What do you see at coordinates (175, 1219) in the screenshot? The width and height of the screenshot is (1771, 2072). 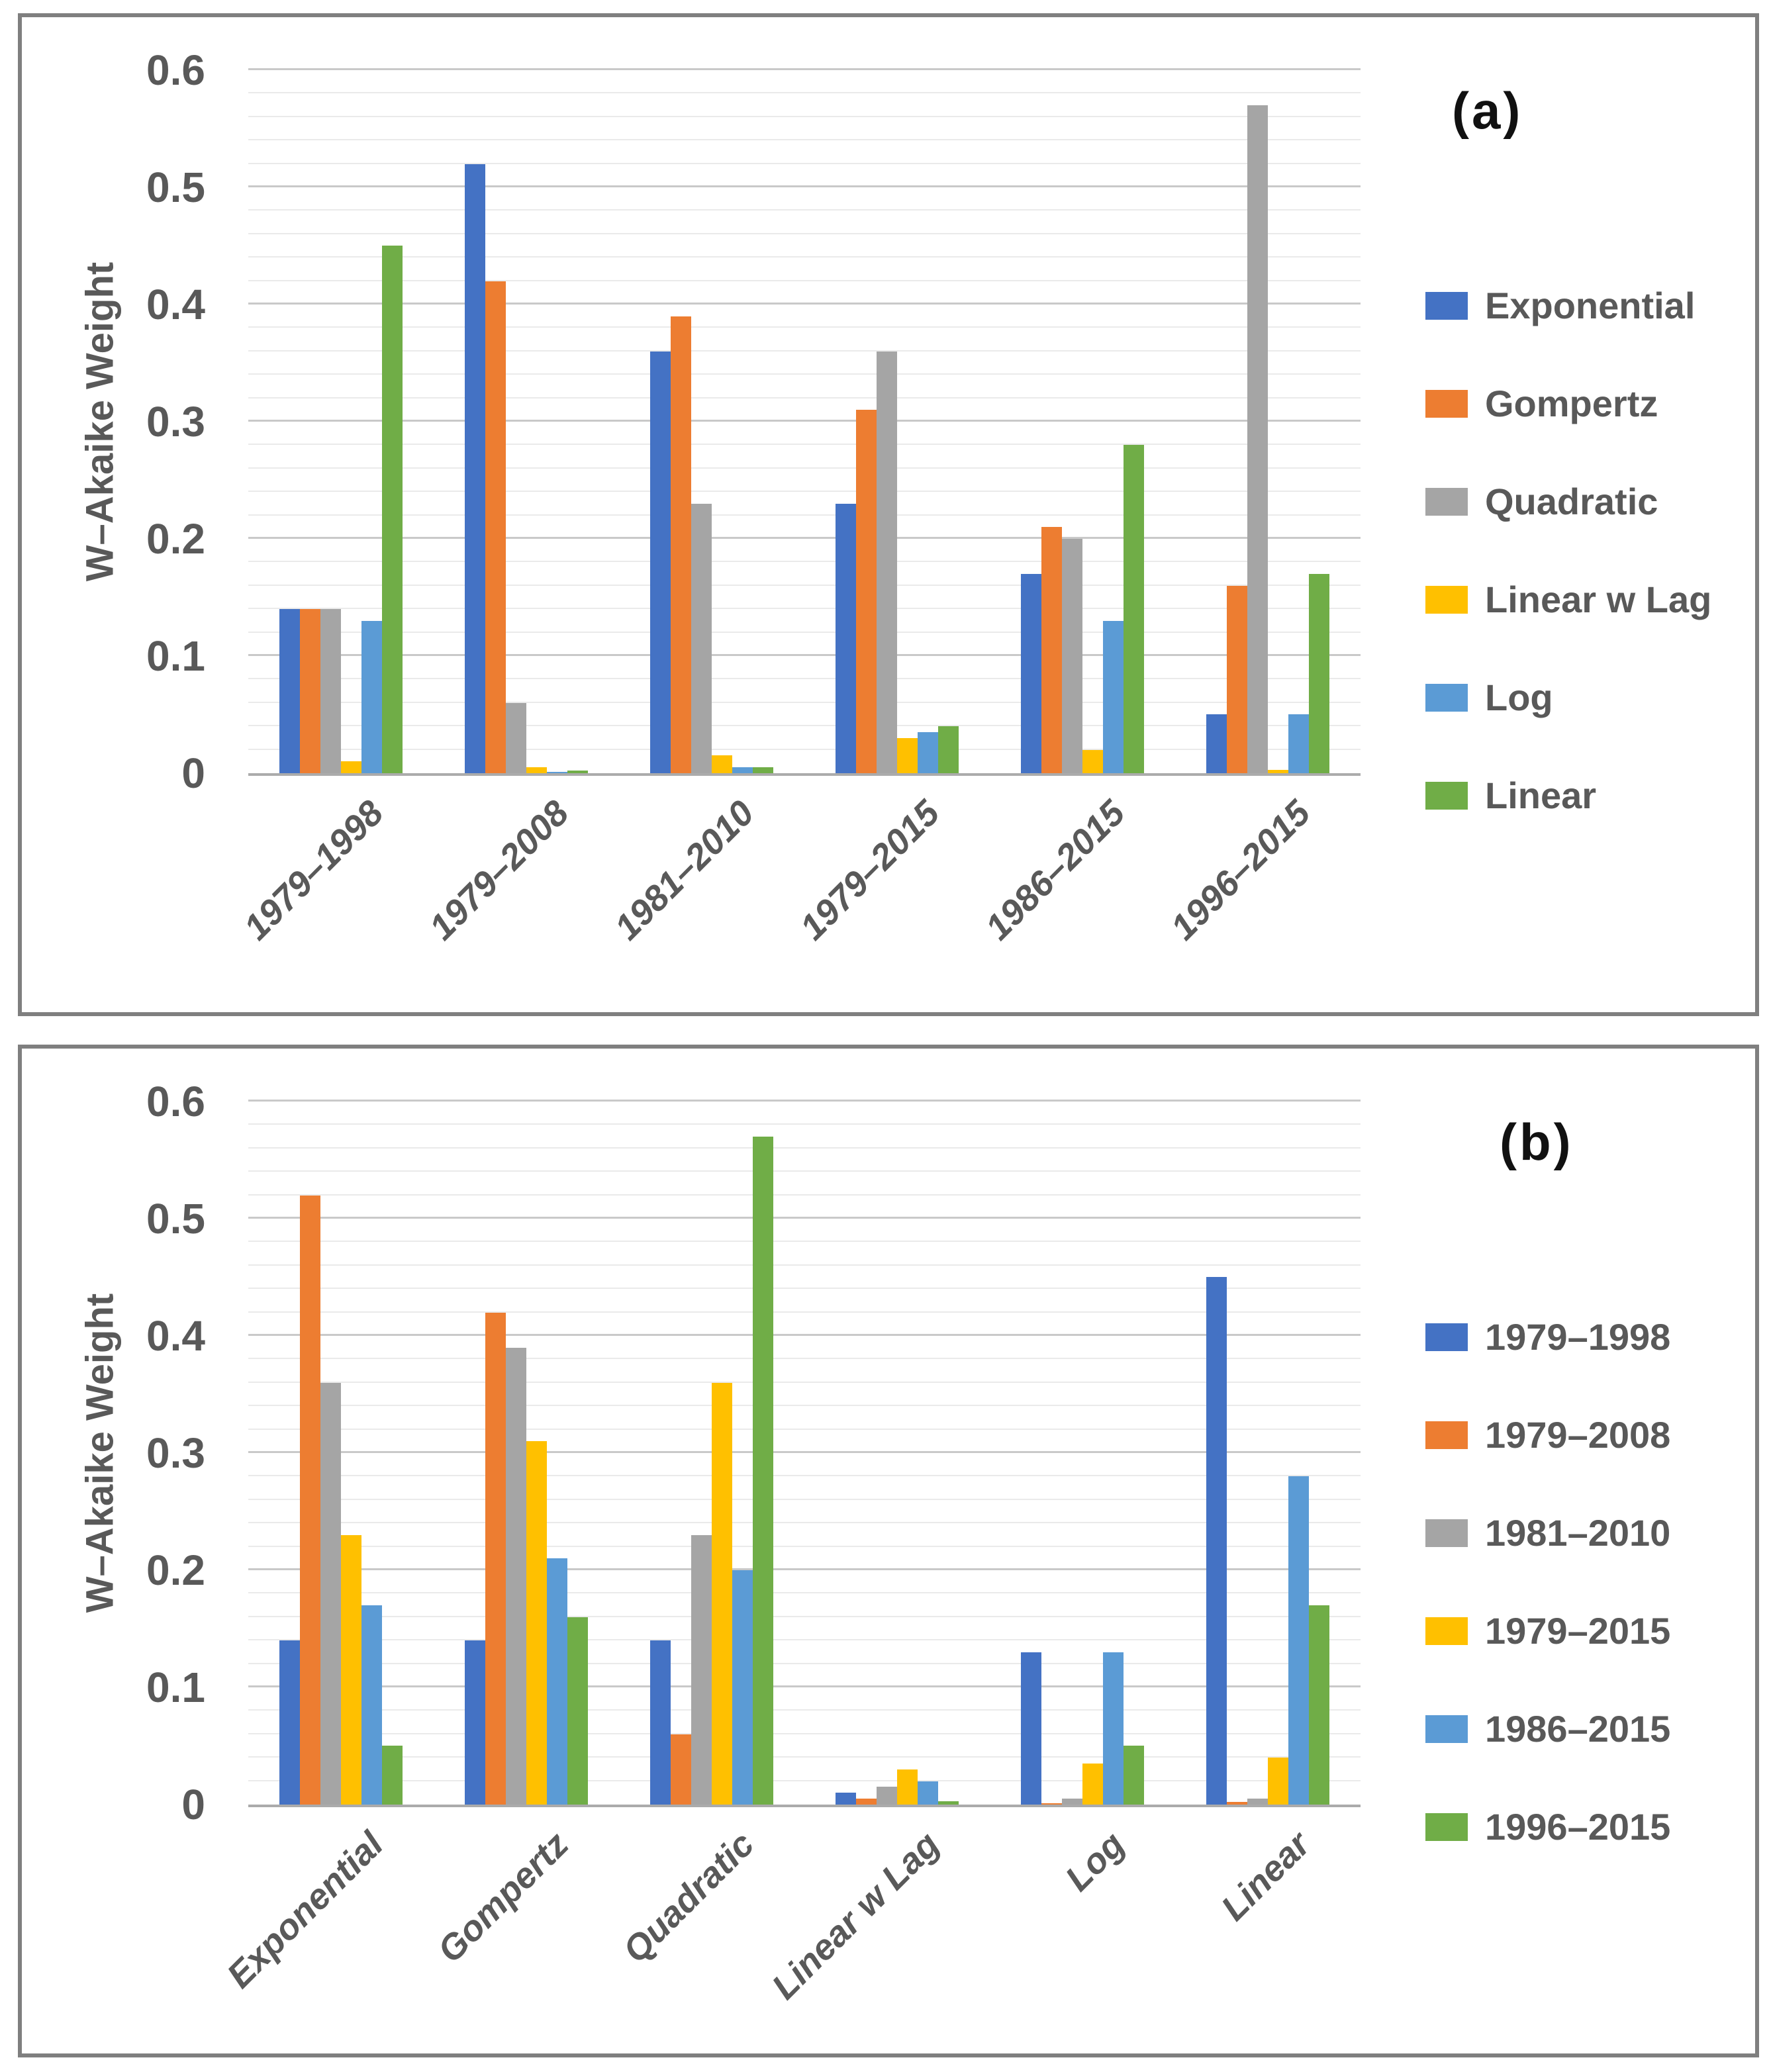 I see `y-tick-label: 0.5` at bounding box center [175, 1219].